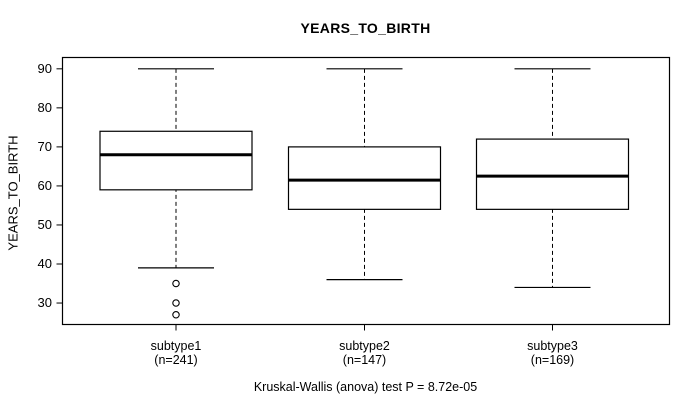  I want to click on y-tick-label: 40, so click(44, 263).